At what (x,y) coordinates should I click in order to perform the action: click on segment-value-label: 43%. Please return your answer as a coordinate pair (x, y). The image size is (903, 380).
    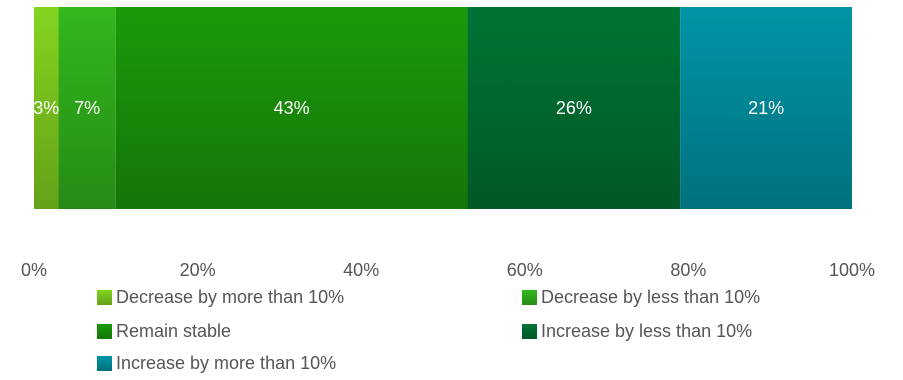
    Looking at the image, I should click on (292, 108).